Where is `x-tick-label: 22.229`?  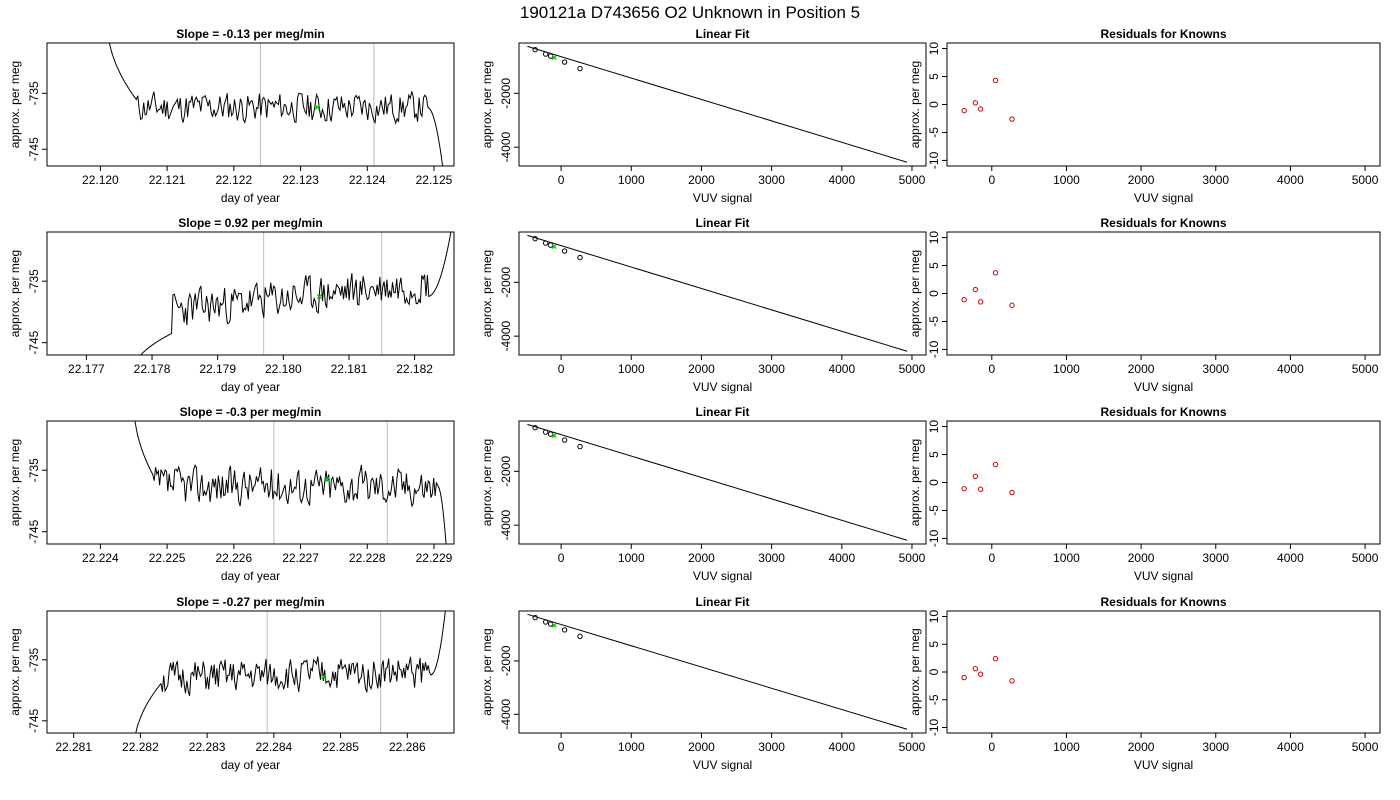
x-tick-label: 22.229 is located at coordinates (434, 558).